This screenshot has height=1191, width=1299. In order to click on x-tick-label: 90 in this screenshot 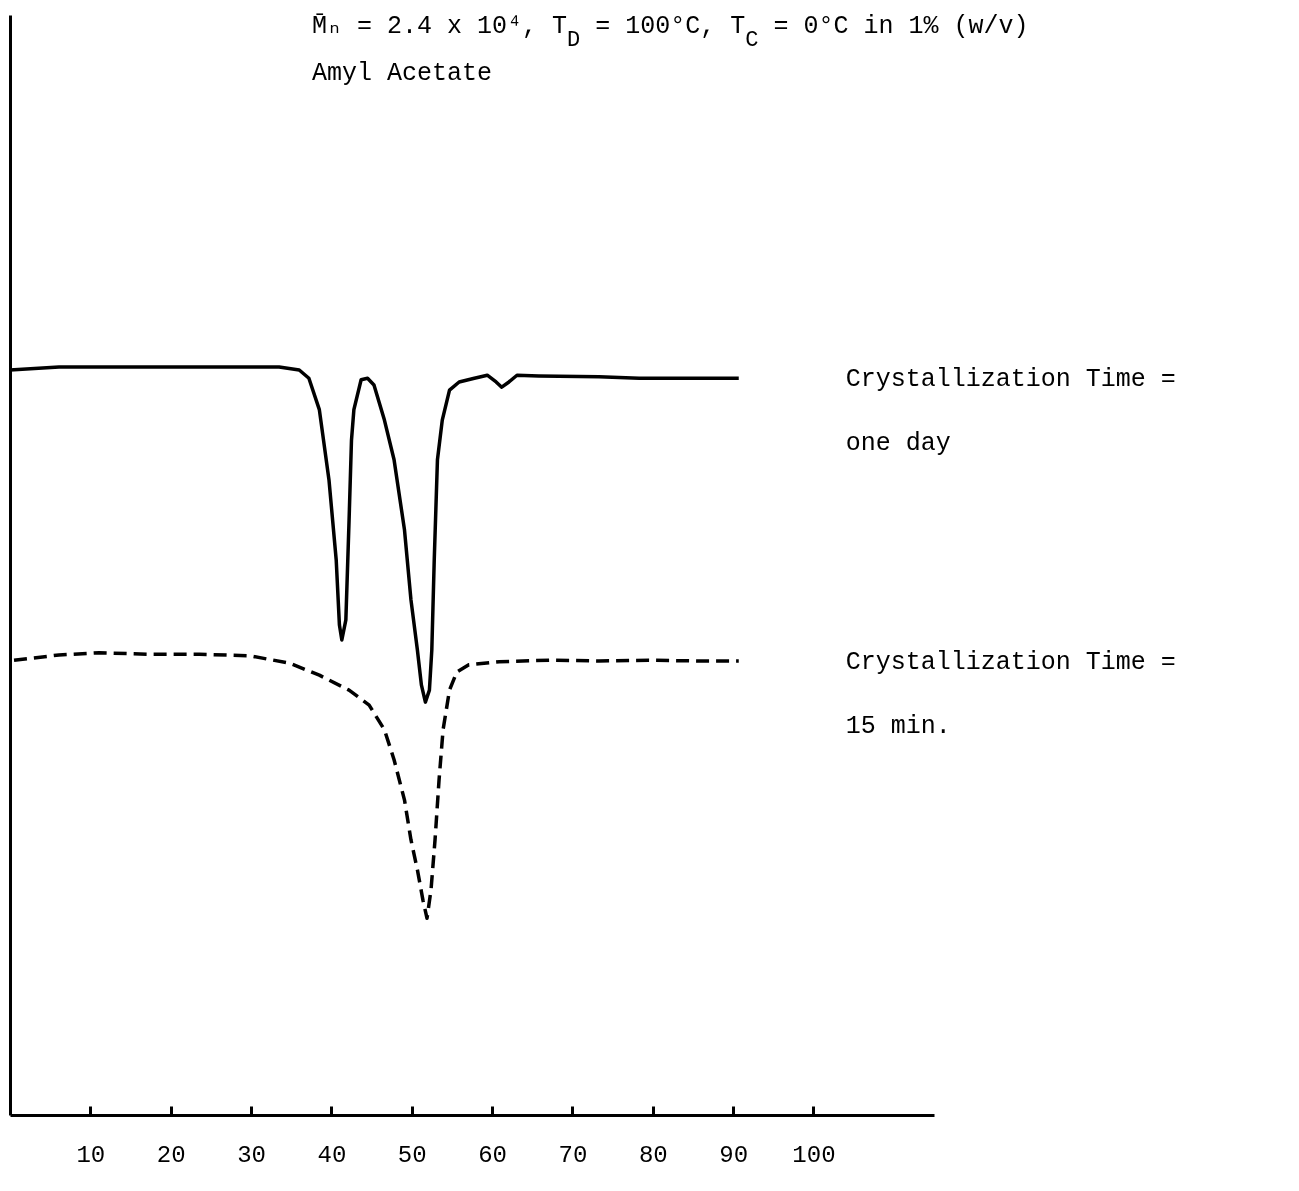, I will do `click(734, 1155)`.